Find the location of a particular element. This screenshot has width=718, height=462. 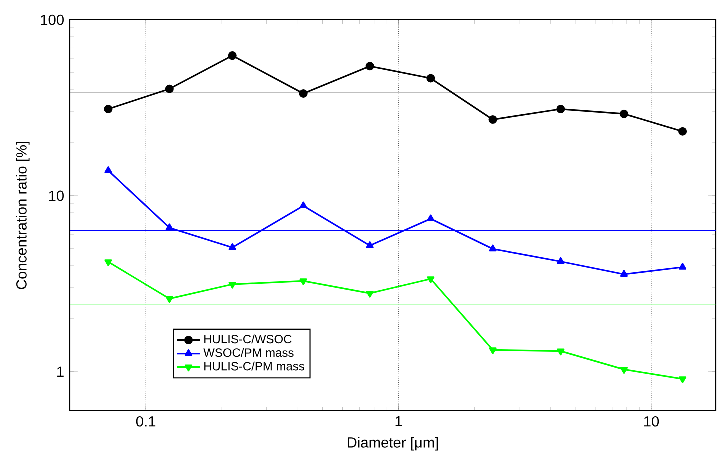

y-tick-label: 10 is located at coordinates (56, 196).